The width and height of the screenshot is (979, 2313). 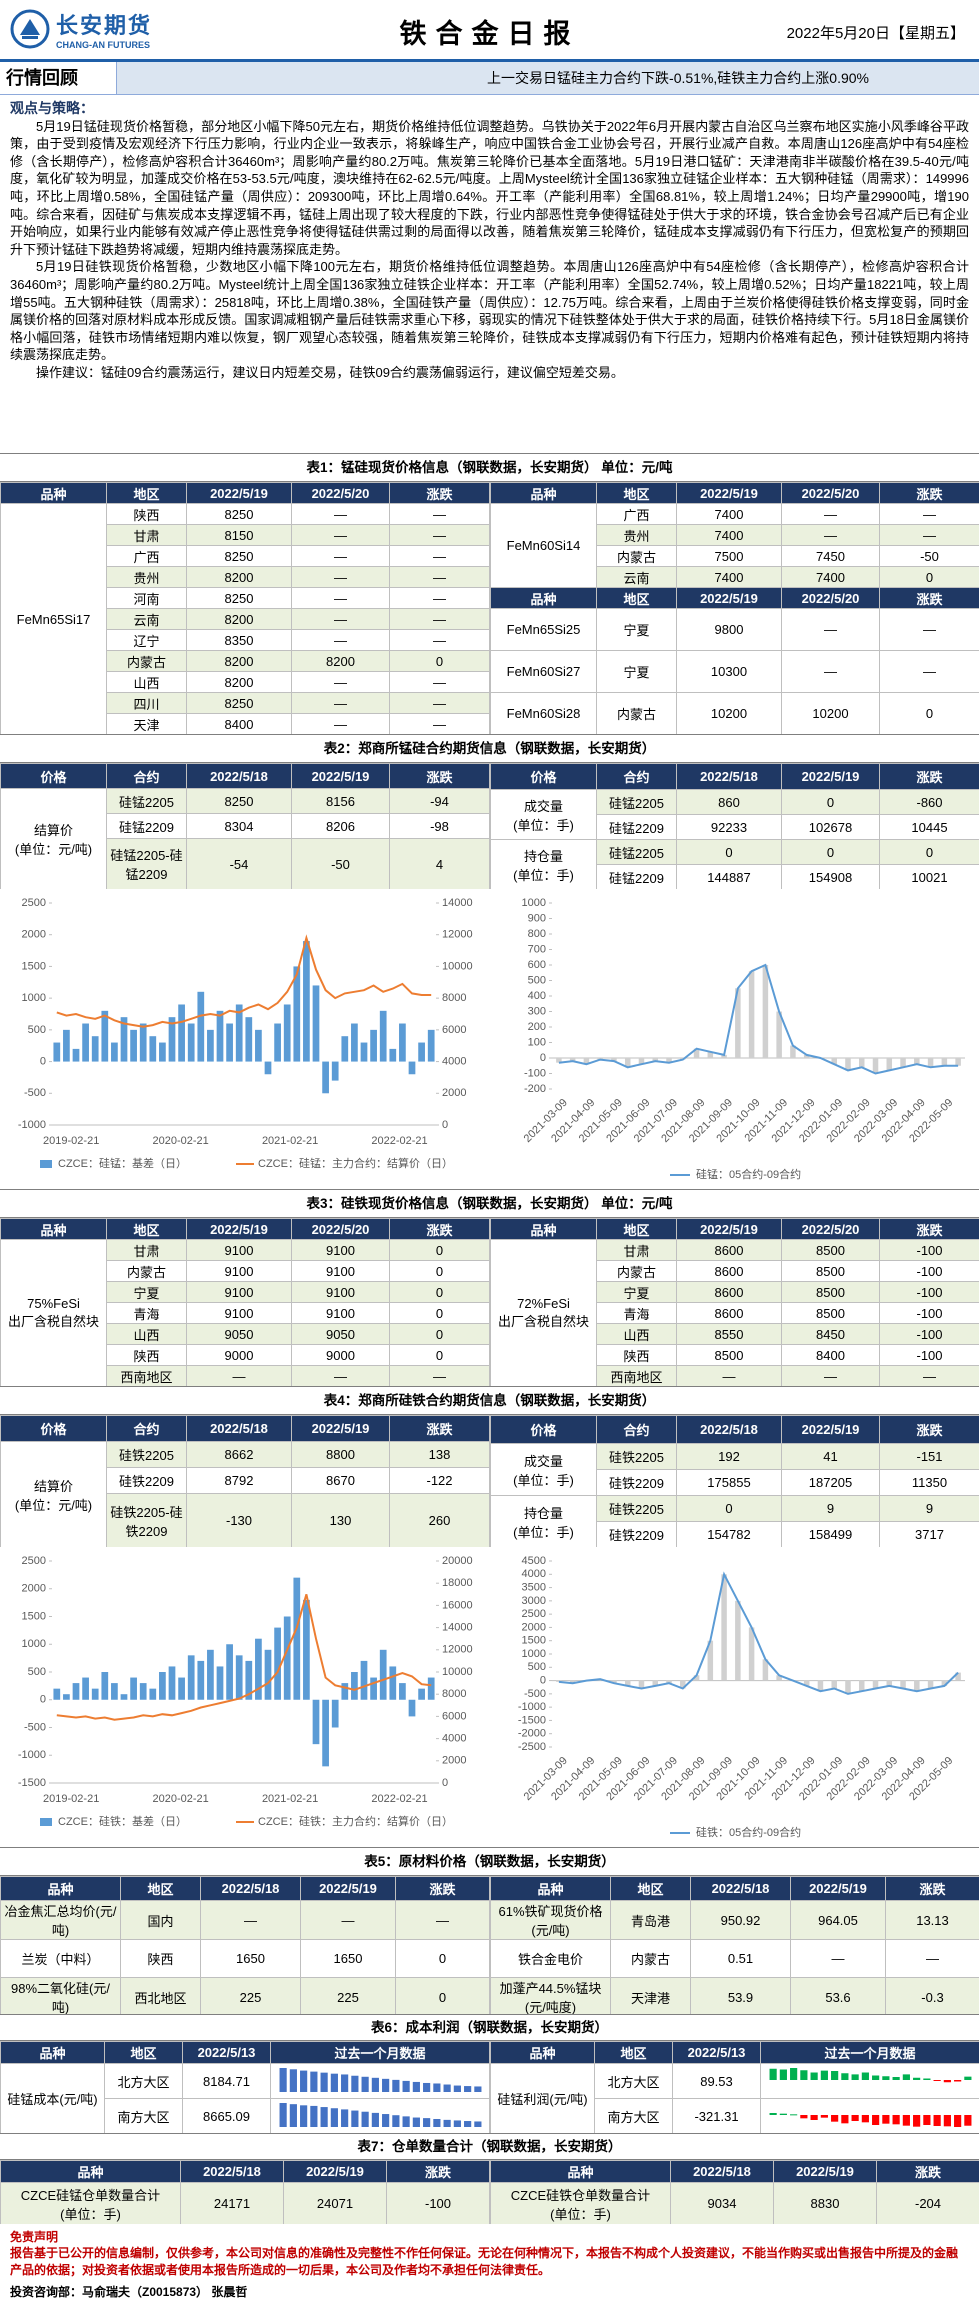 What do you see at coordinates (335, 2203) in the screenshot?
I see `table-cell: 24071` at bounding box center [335, 2203].